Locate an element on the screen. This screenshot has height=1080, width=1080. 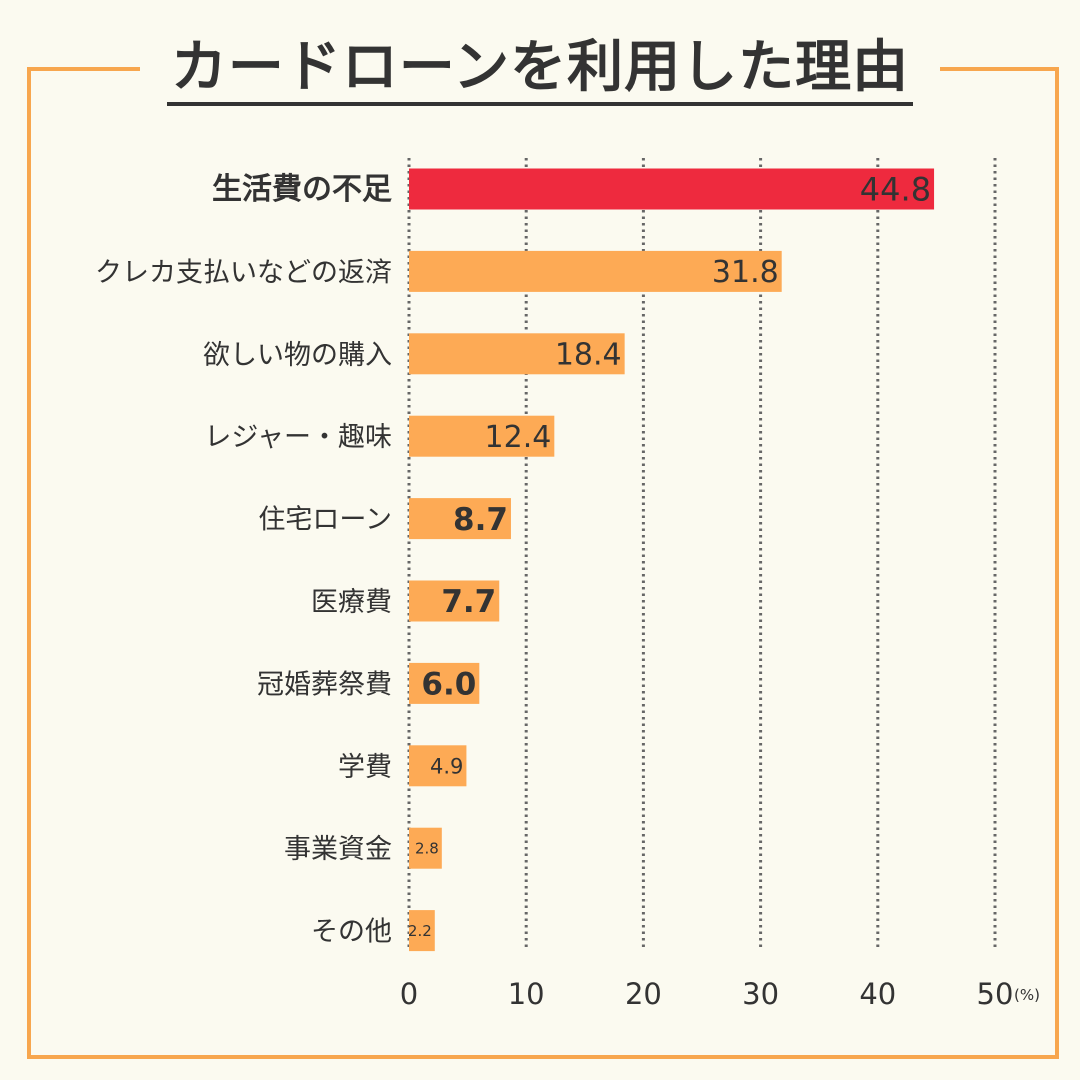
value-label-1: 31.8 is located at coordinates (745, 272).